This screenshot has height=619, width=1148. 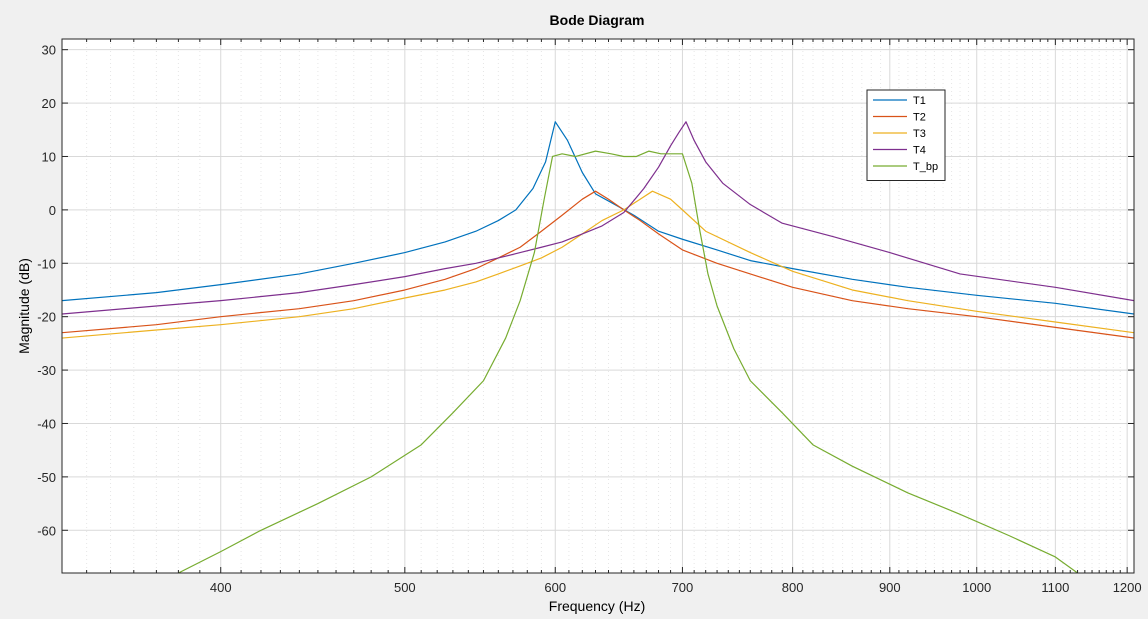 What do you see at coordinates (405, 587) in the screenshot?
I see `x-tick-label: 500` at bounding box center [405, 587].